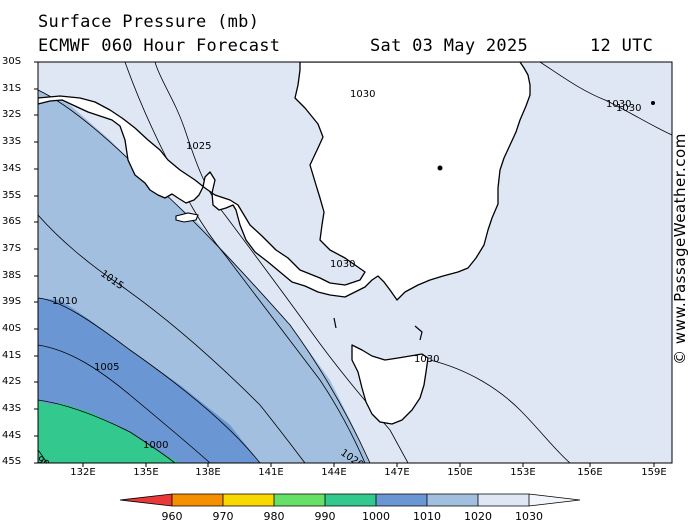  I want to click on lat-label: 41S, so click(12, 355).